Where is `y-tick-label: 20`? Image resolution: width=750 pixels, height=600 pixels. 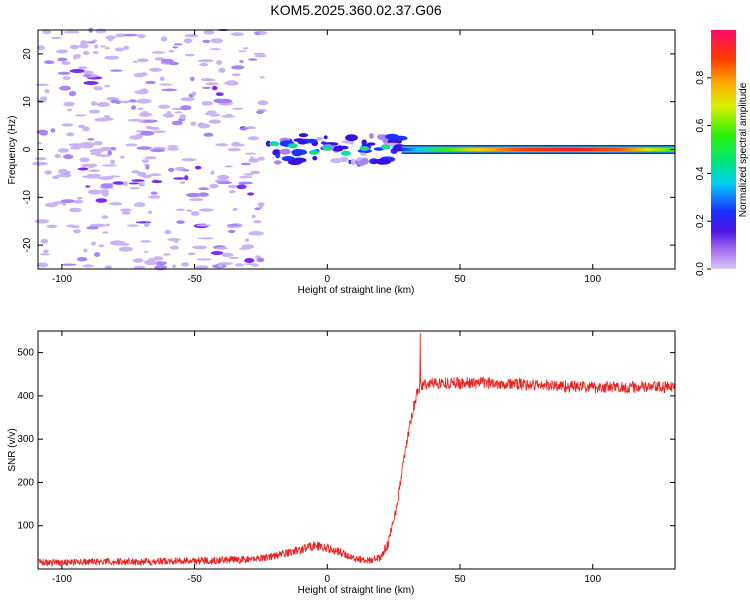 y-tick-label: 20 is located at coordinates (27, 54).